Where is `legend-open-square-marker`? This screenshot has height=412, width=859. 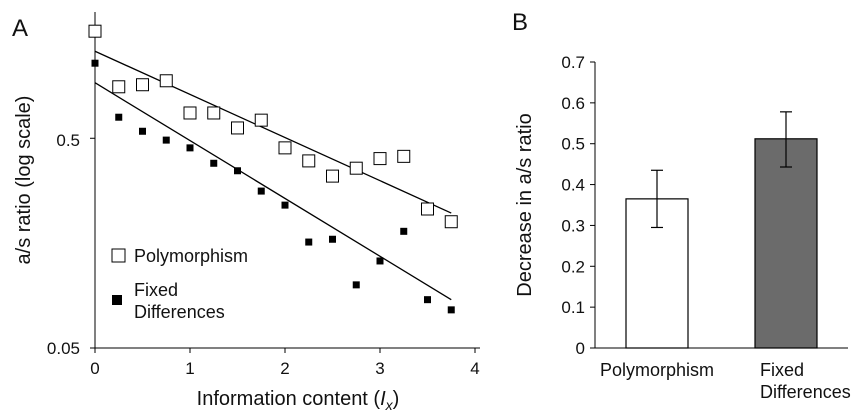 legend-open-square-marker is located at coordinates (118, 255).